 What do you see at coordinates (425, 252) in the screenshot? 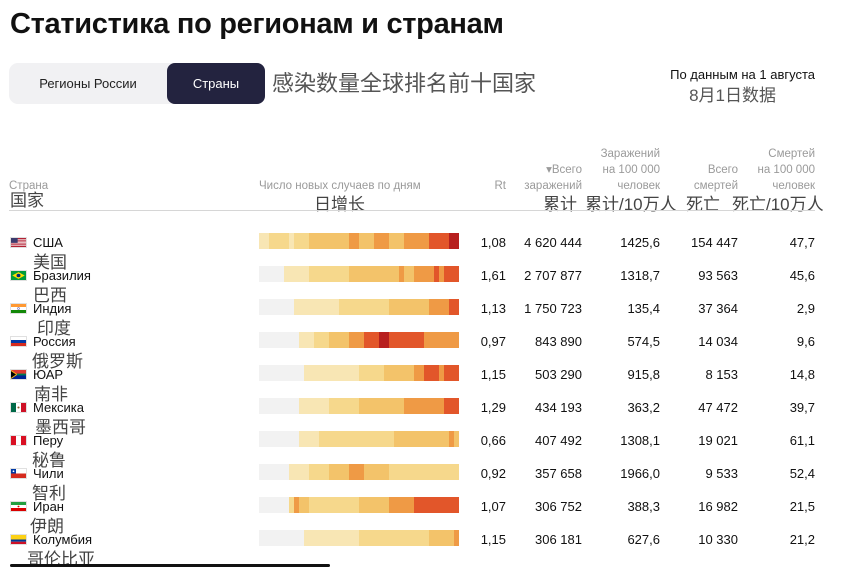
I see `table-row: США 美国 1,08 4 620 444 1425,6 154 447 47,7` at bounding box center [425, 252].